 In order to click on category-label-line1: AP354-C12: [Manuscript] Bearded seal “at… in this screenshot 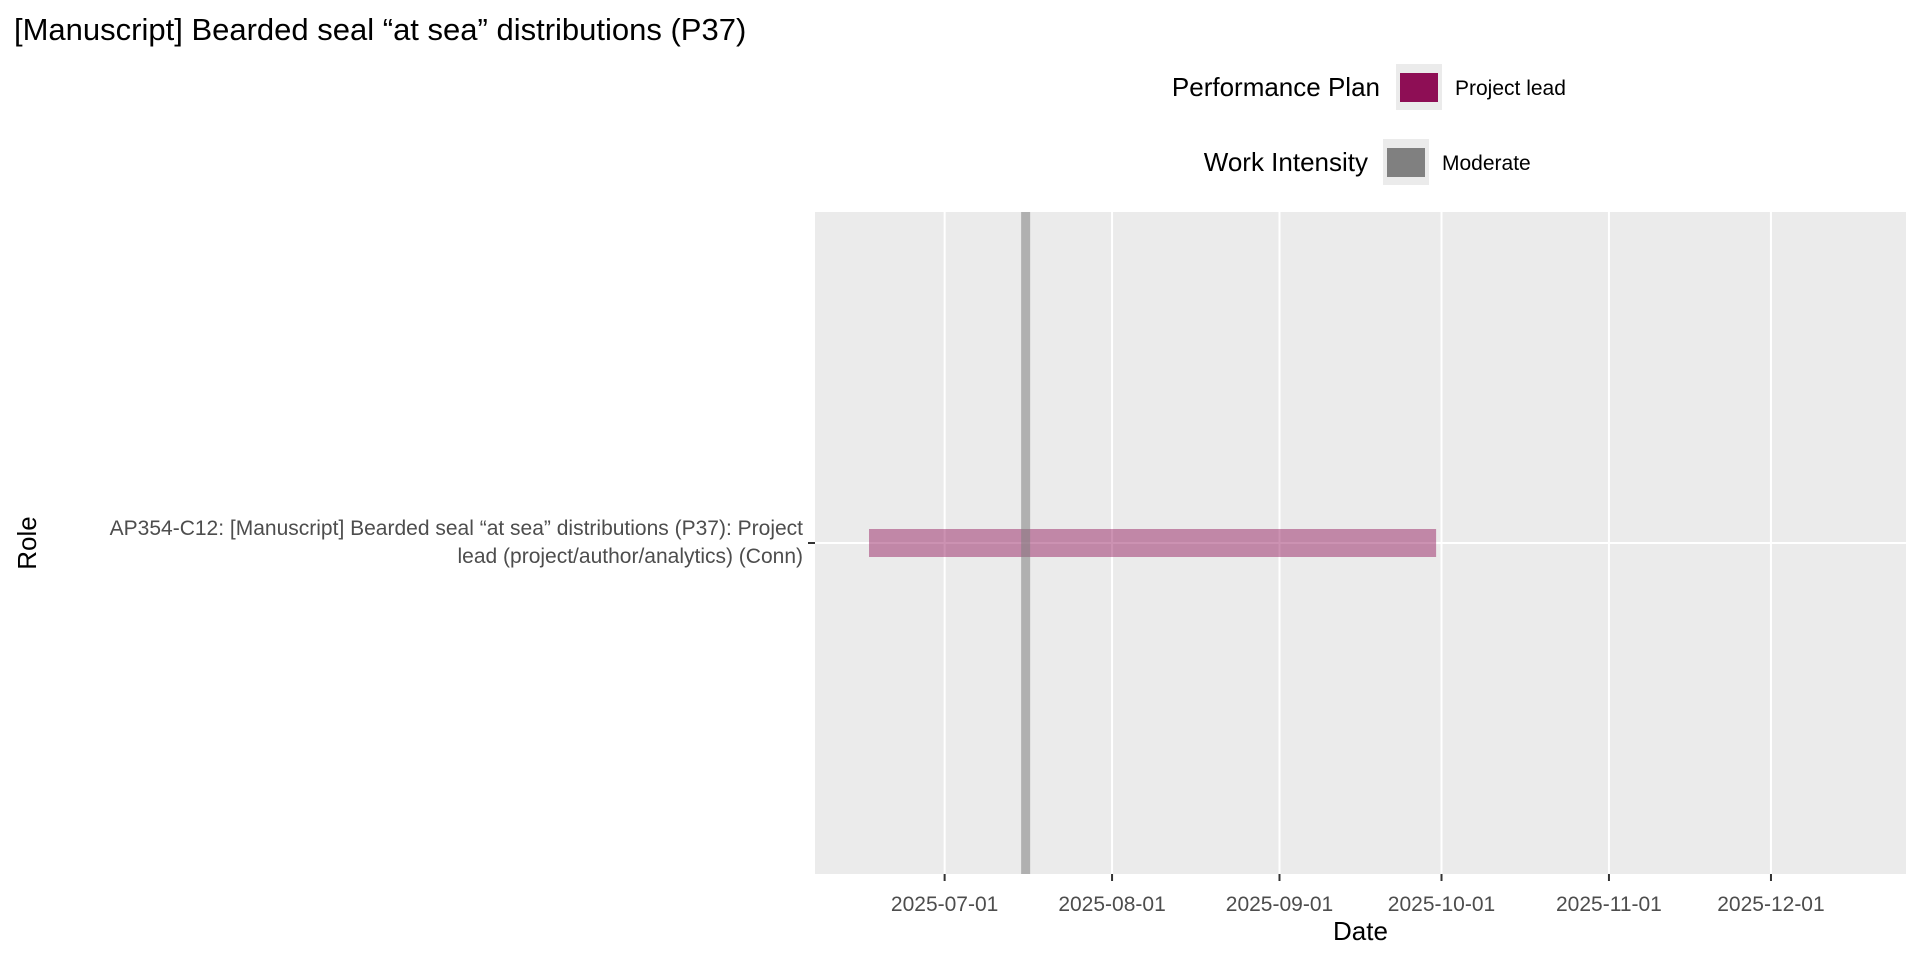, I will do `click(456, 528)`.